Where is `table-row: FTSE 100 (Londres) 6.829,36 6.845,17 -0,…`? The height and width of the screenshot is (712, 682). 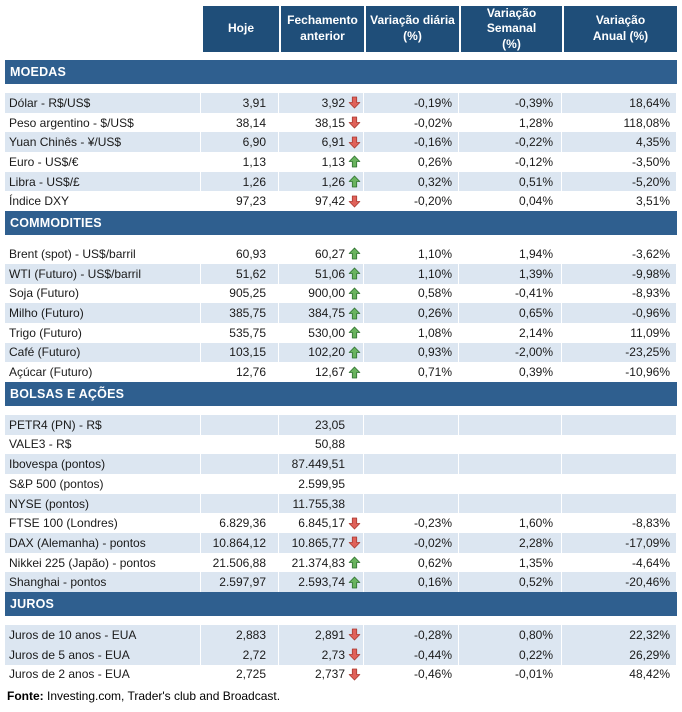
table-row: FTSE 100 (Londres) 6.829,36 6.845,17 -0,… is located at coordinates (341, 523).